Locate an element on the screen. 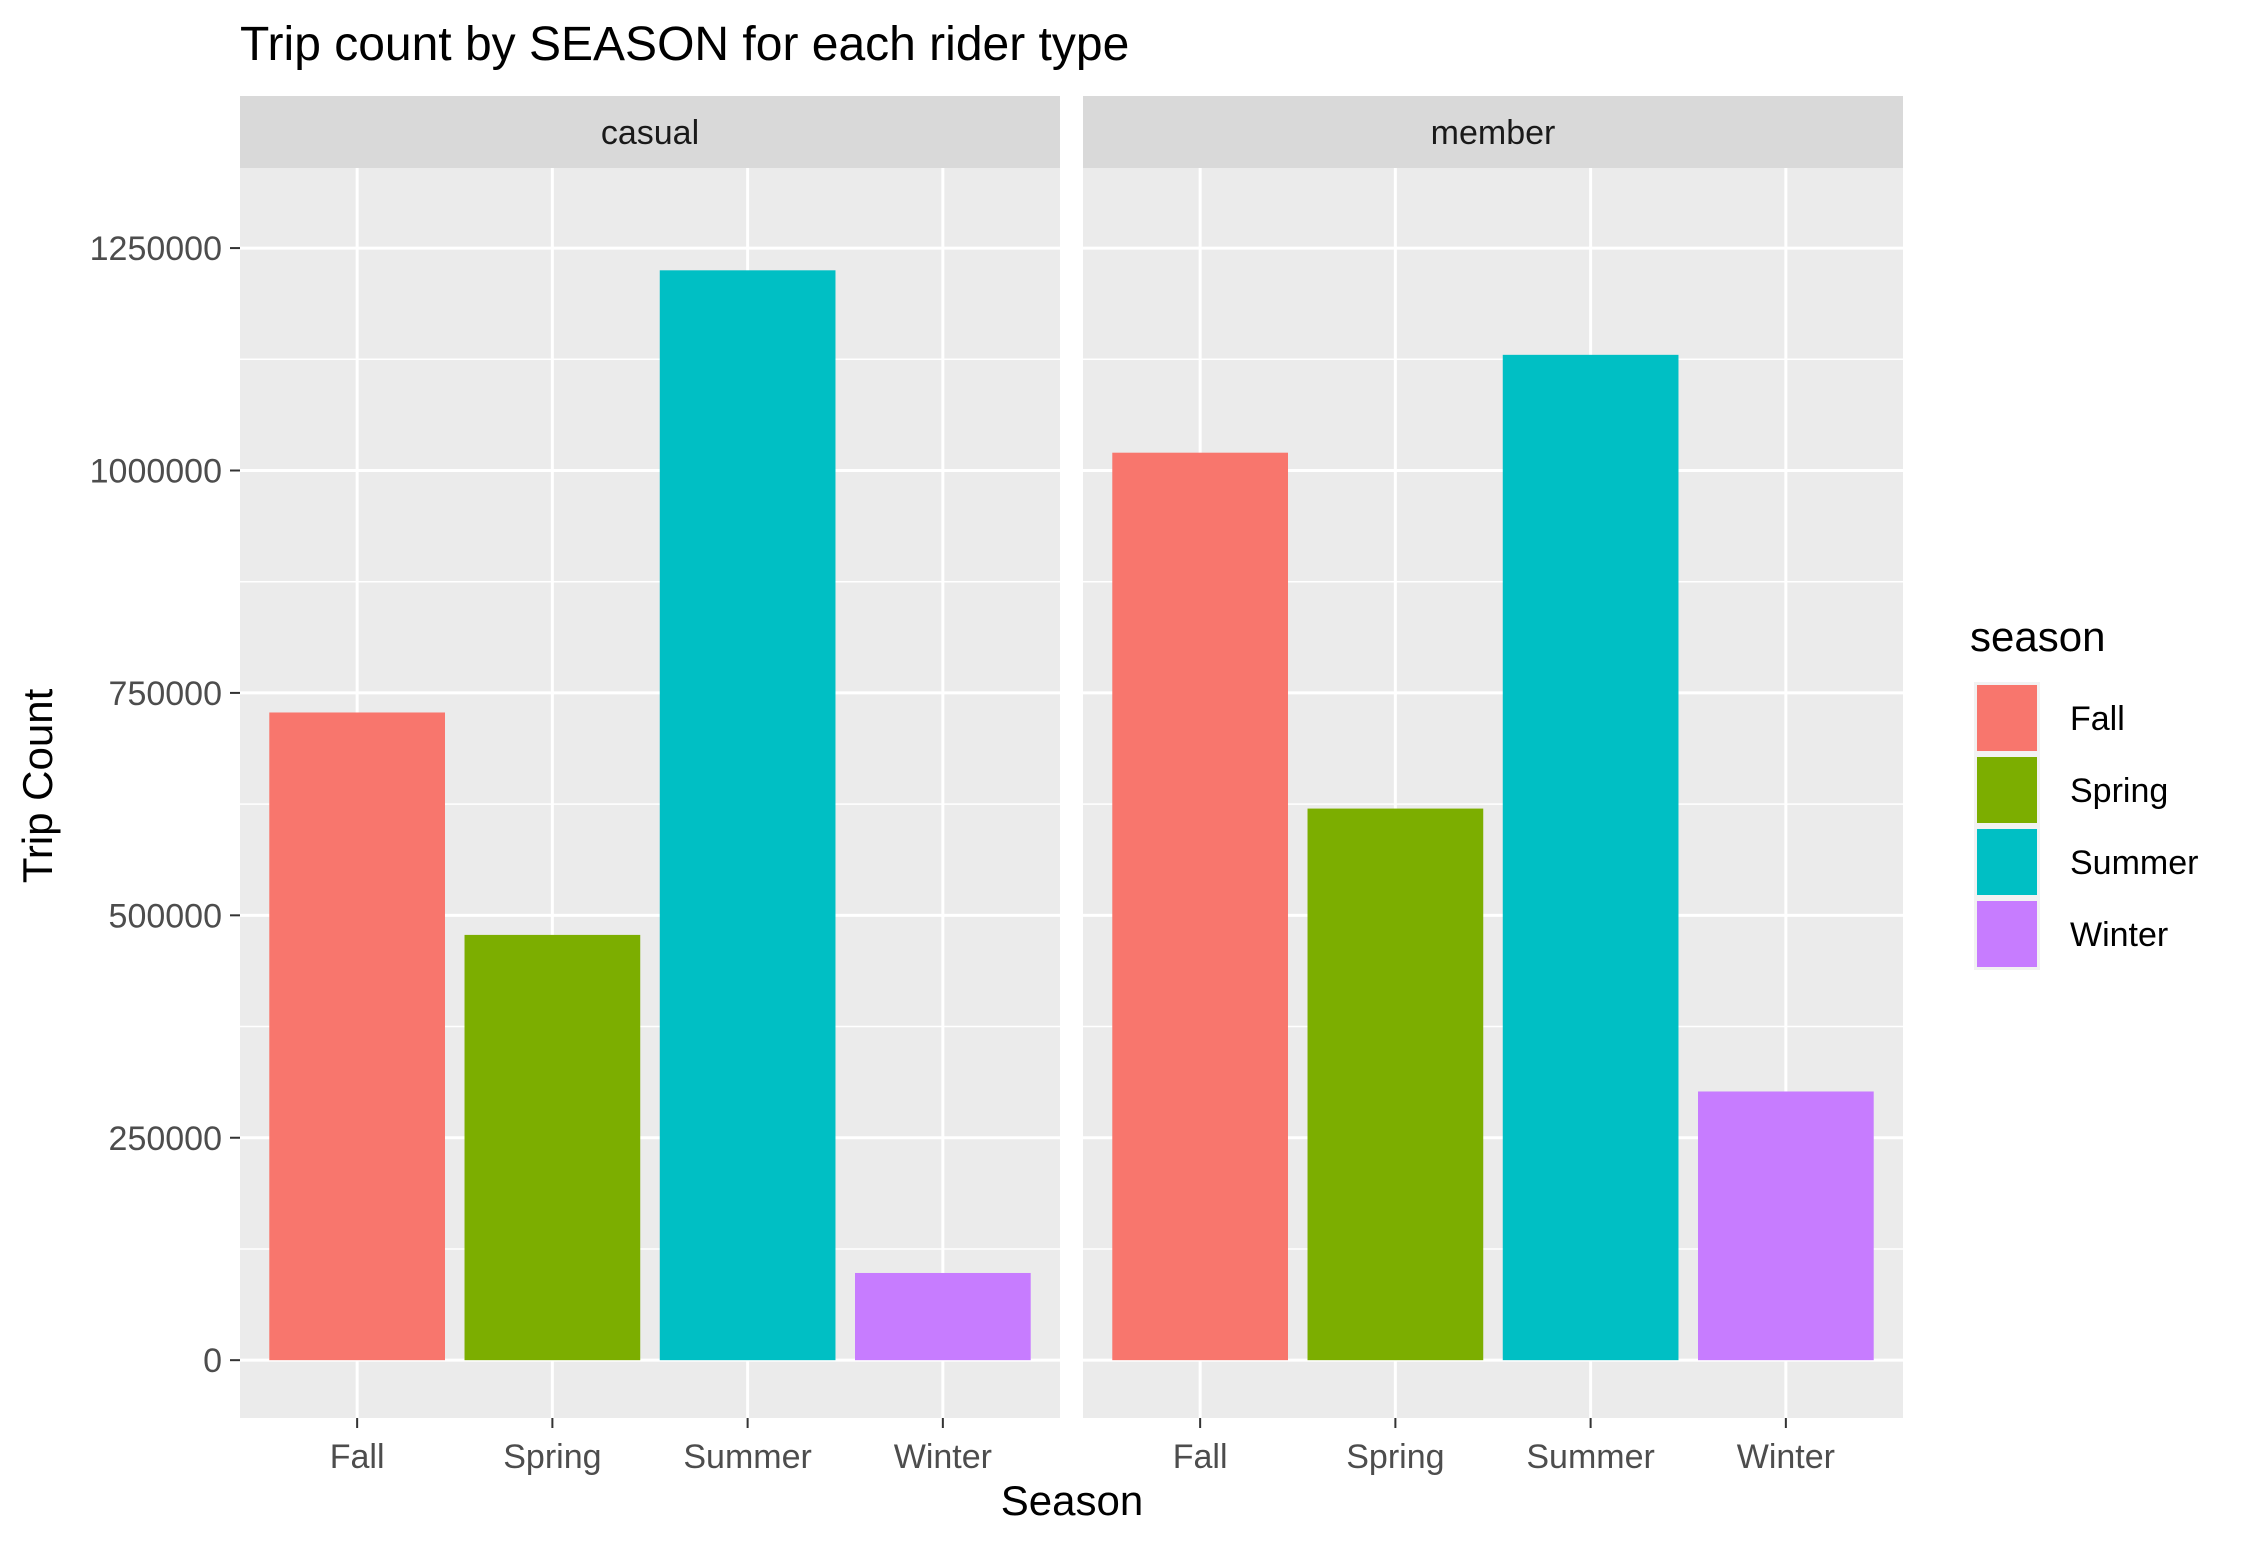 The width and height of the screenshot is (2241, 1541). legend-item-spring: Spring is located at coordinates (2071, 790).